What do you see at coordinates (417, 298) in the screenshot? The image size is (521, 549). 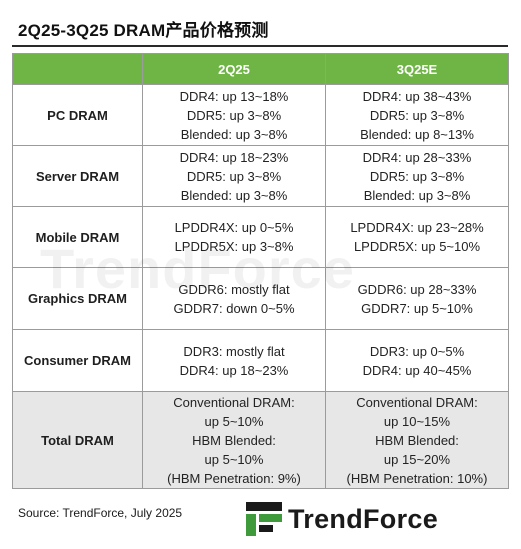 I see `cell-graphics-dram-3q25e: GDDR6: up 28~33% GDDR7: up 5~10%` at bounding box center [417, 298].